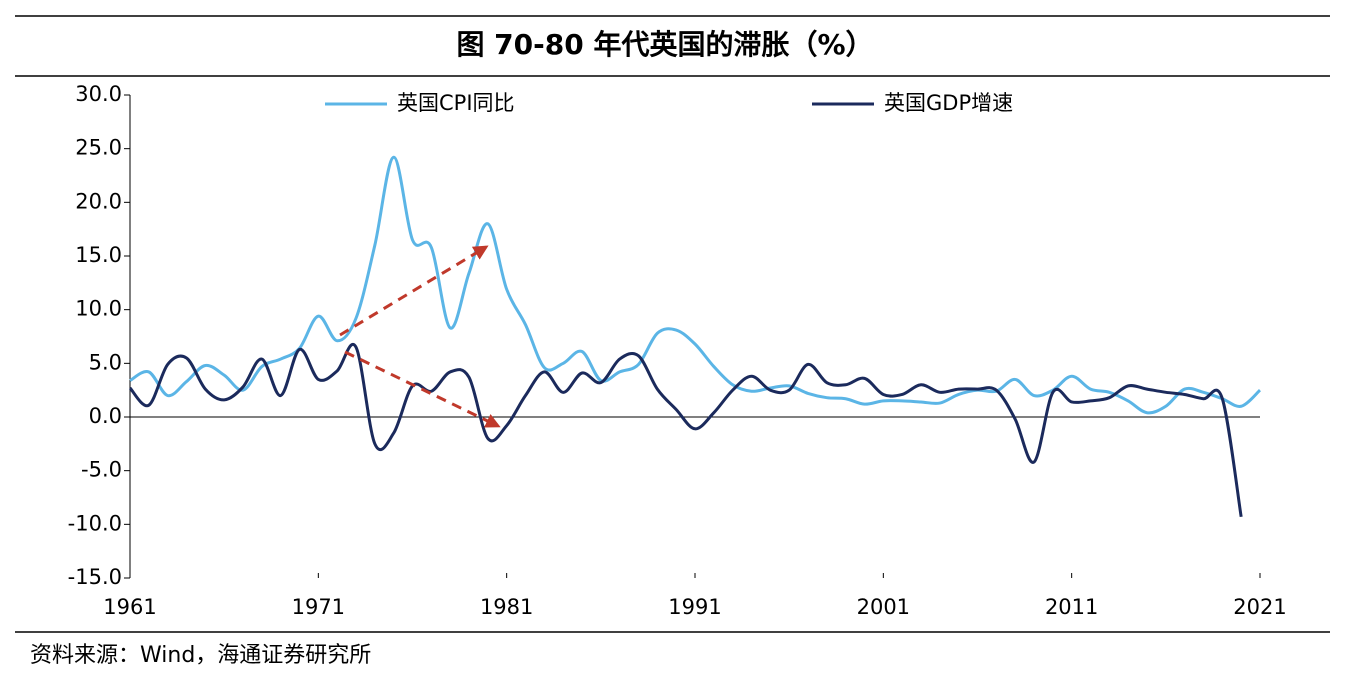 This screenshot has height=700, width=1346. I want to click on x-tick-label: 2001, so click(883, 607).